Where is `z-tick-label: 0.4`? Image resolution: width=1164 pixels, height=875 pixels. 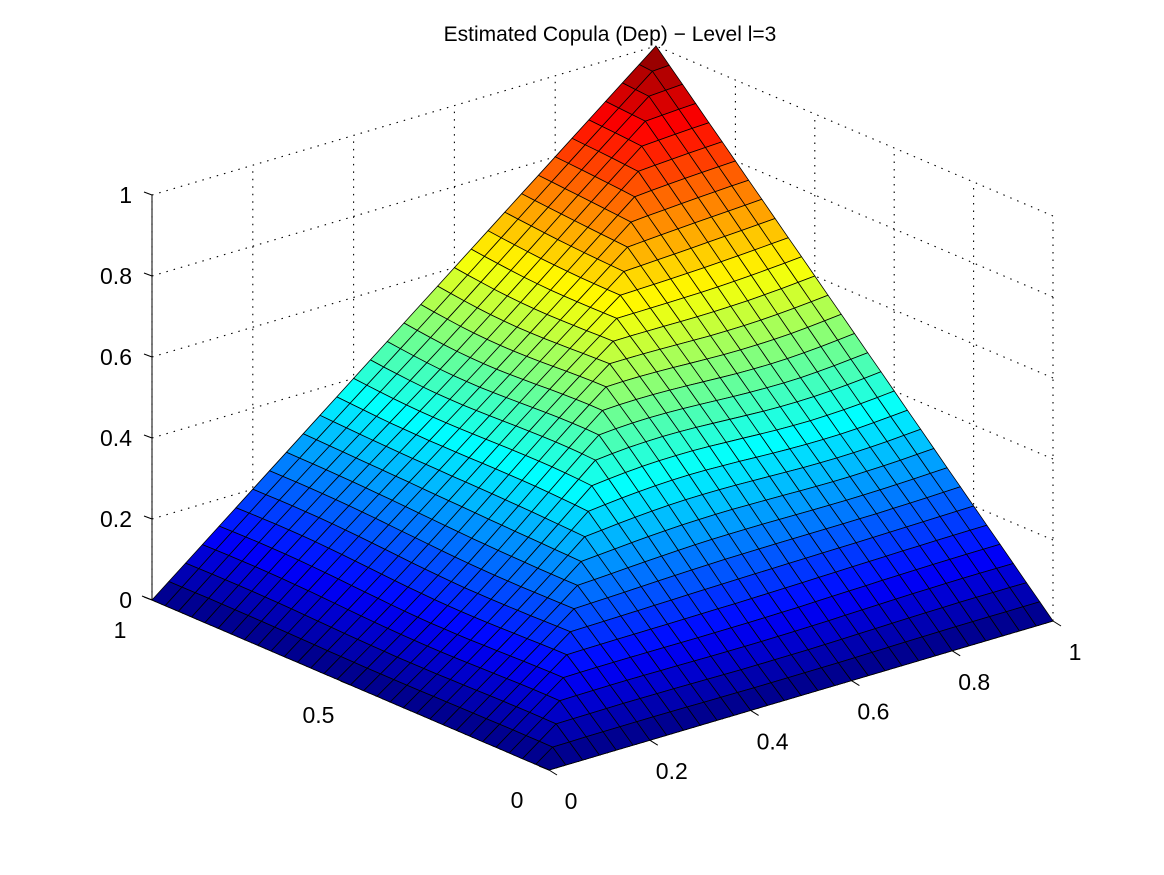 z-tick-label: 0.4 is located at coordinates (116, 438).